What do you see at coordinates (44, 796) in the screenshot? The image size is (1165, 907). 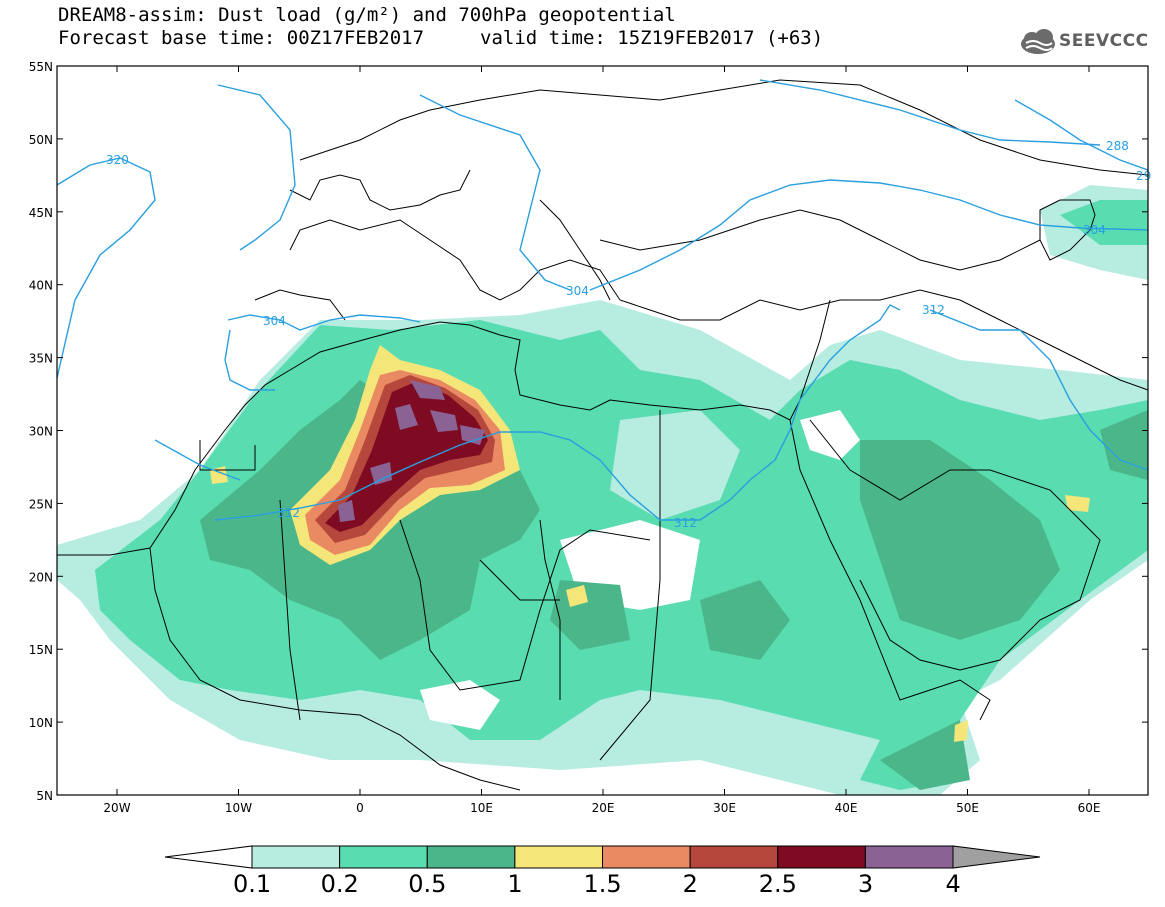 I see `lat-tick-label: 5N` at bounding box center [44, 796].